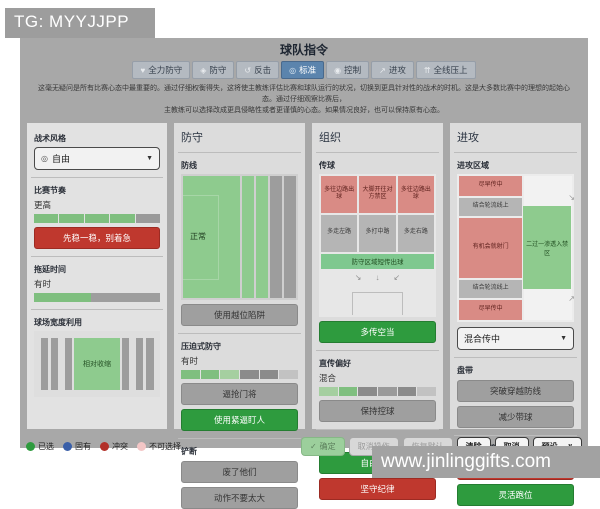 The image size is (600, 509). Describe the element at coordinates (62, 364) in the screenshot. I see `width-gap` at that location.